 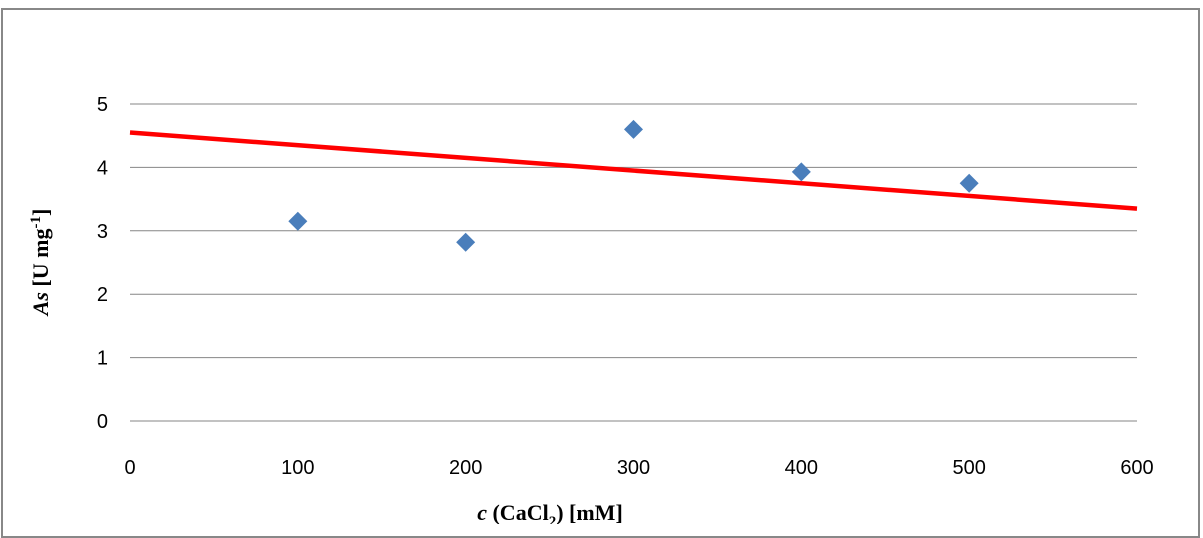 I want to click on x-tick-label-0: 0, so click(x=129, y=468).